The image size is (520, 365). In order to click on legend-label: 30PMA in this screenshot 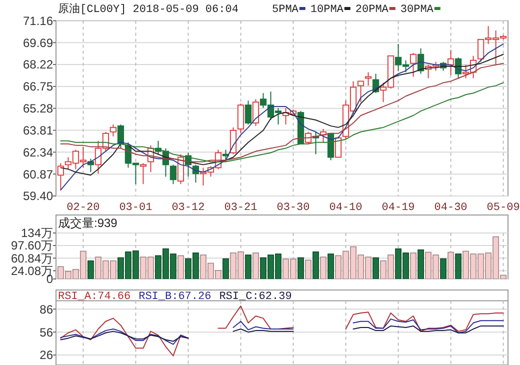, I will do `click(417, 10)`.